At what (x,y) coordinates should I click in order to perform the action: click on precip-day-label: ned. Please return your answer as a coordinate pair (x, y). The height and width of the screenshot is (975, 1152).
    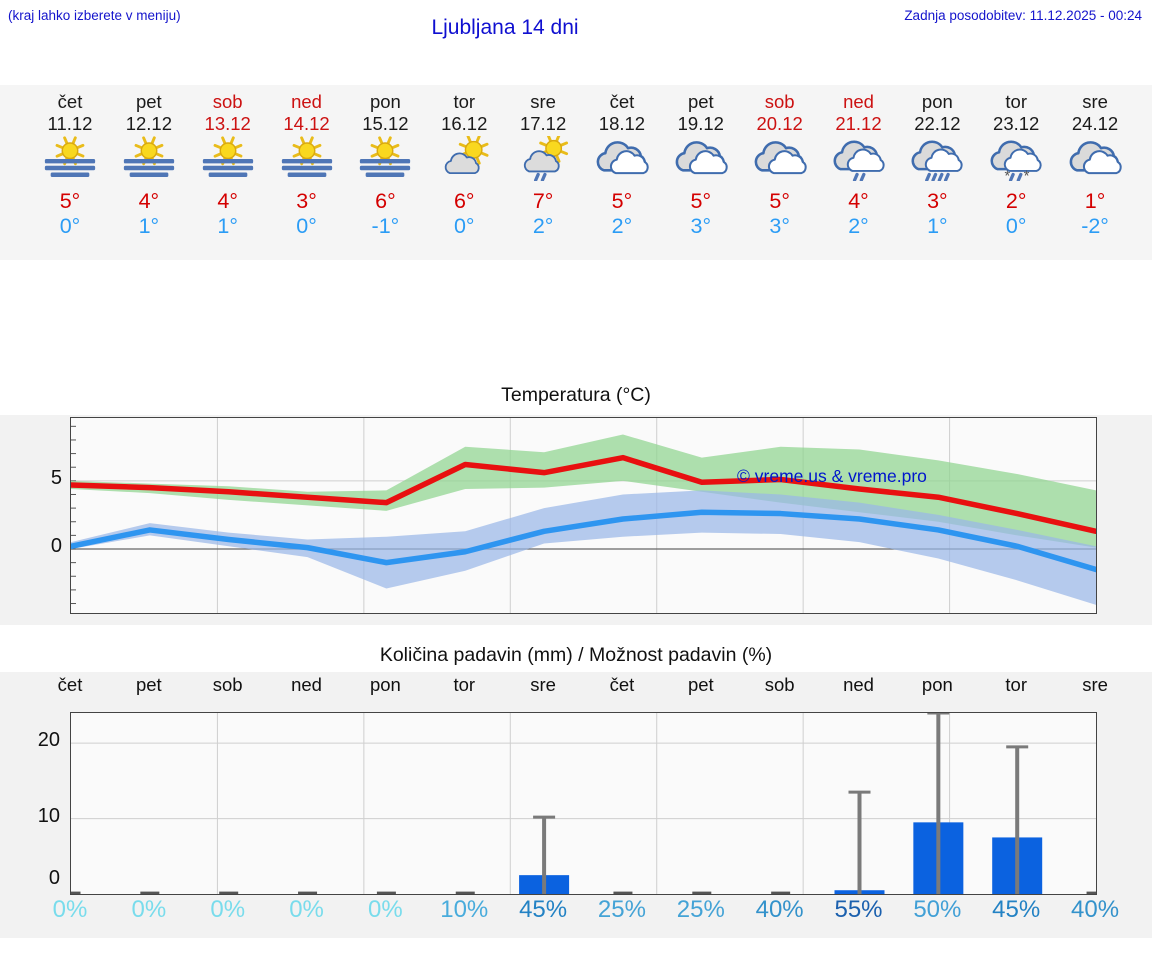
    Looking at the image, I should click on (858, 684).